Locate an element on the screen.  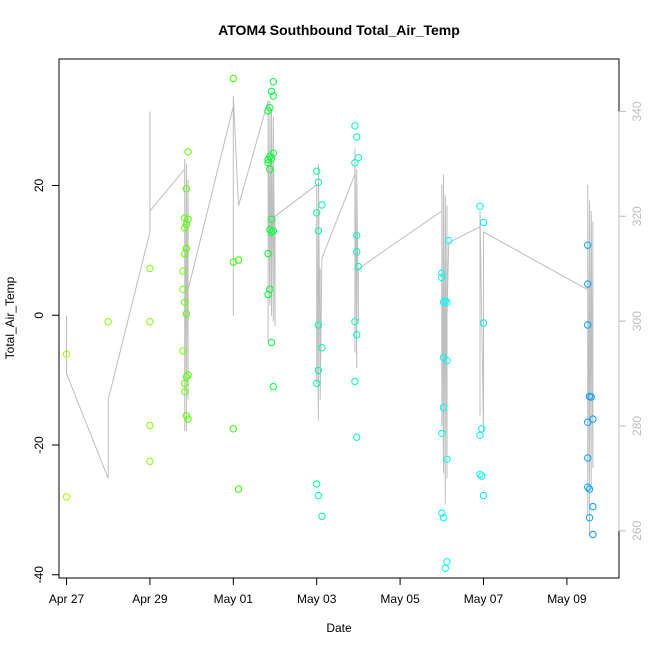
x-tick-label: May 09 is located at coordinates (567, 599).